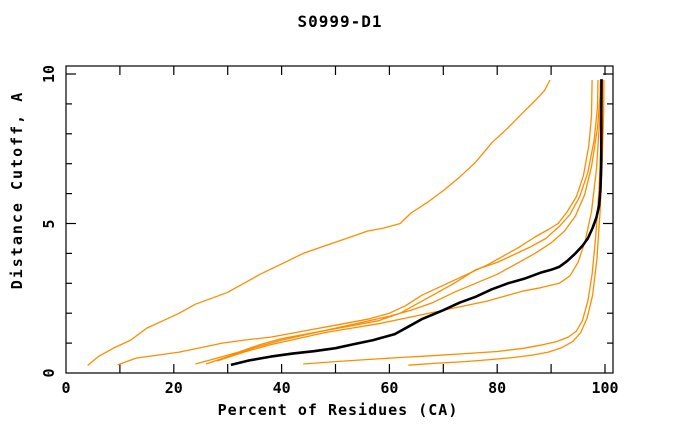  I want to click on x-tick-label: 60, so click(389, 388).